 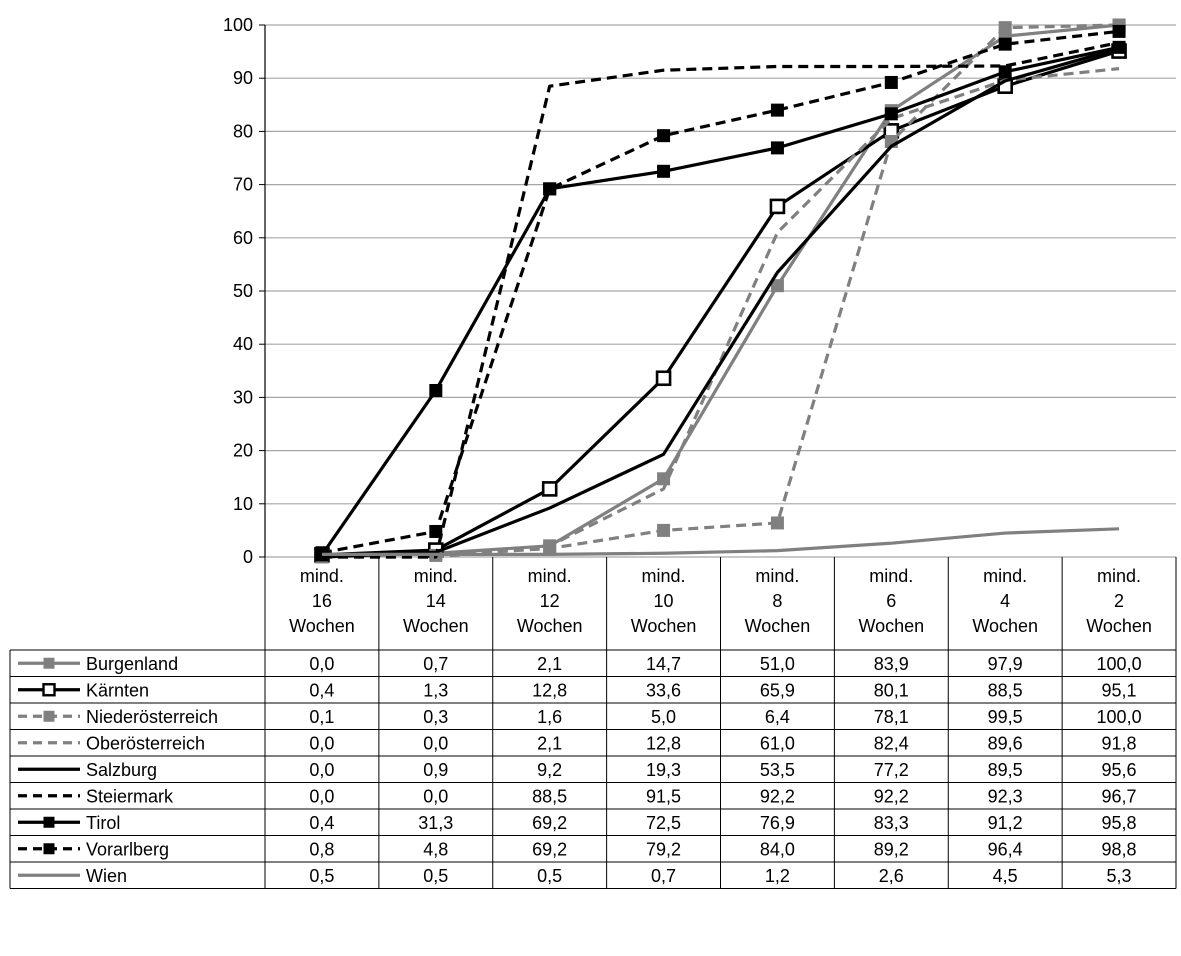 What do you see at coordinates (436, 601) in the screenshot?
I see `x-category-label: 14` at bounding box center [436, 601].